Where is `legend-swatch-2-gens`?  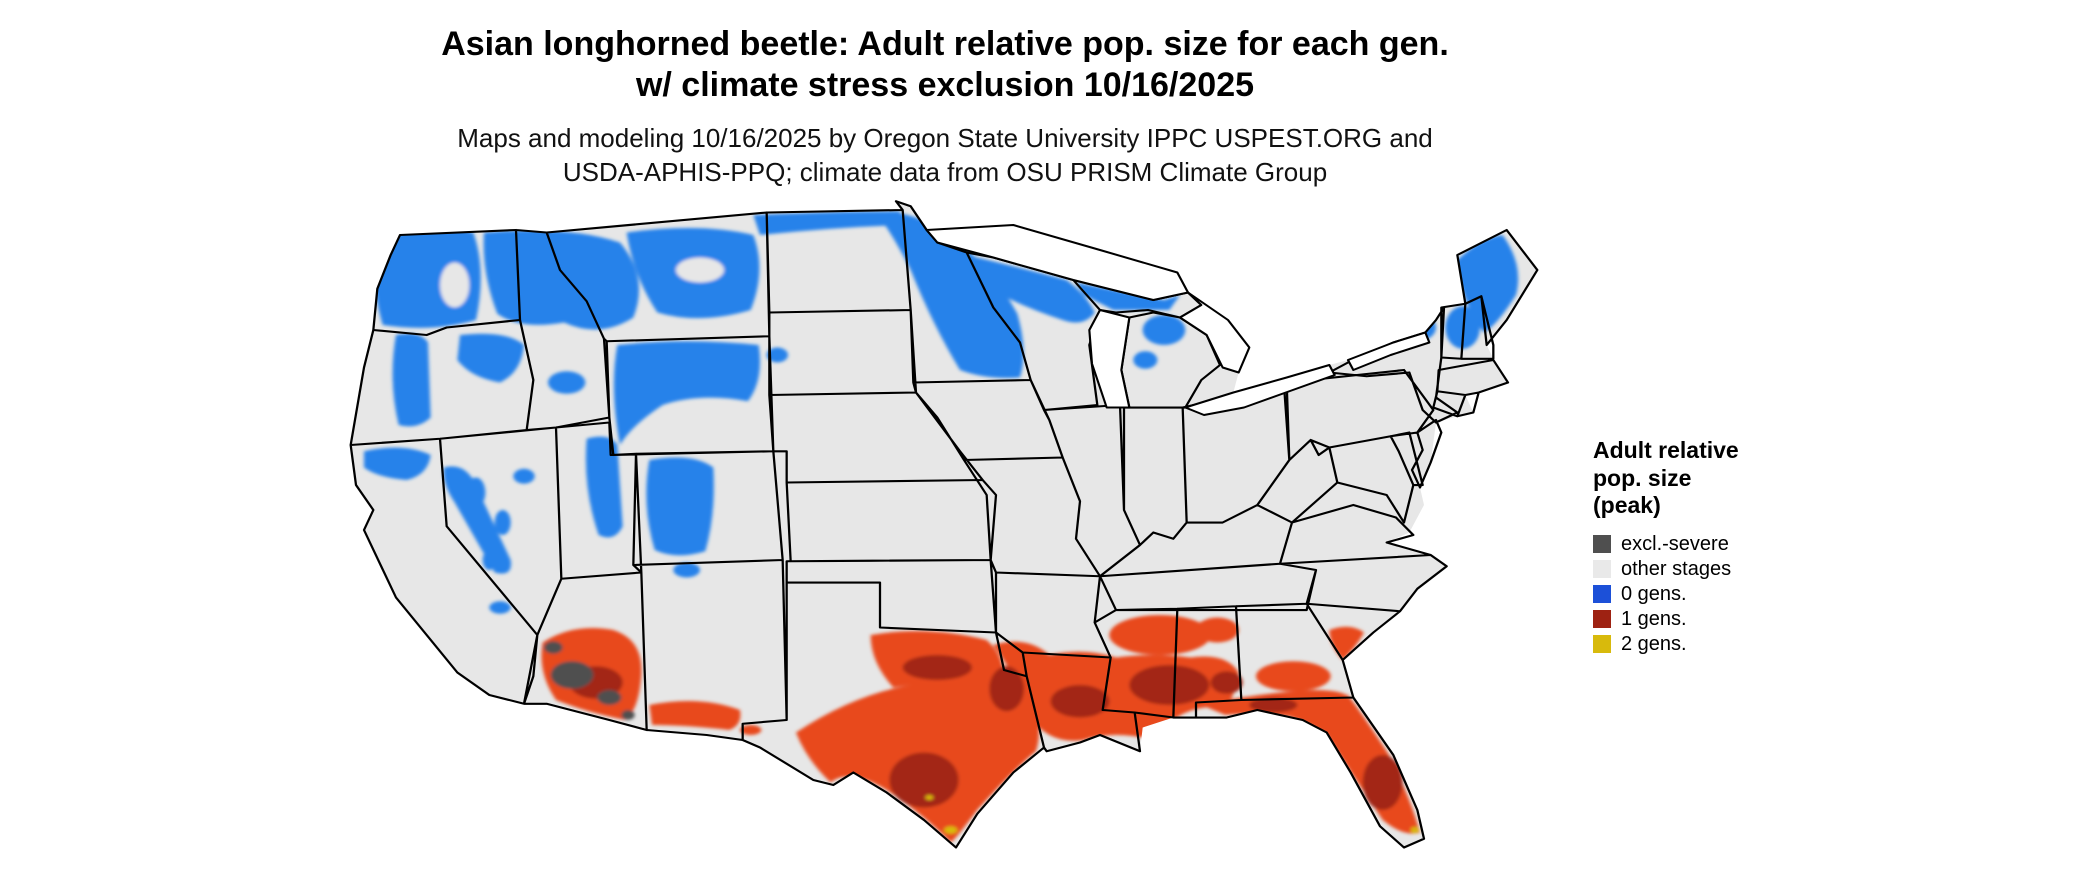
legend-swatch-2-gens is located at coordinates (1602, 644).